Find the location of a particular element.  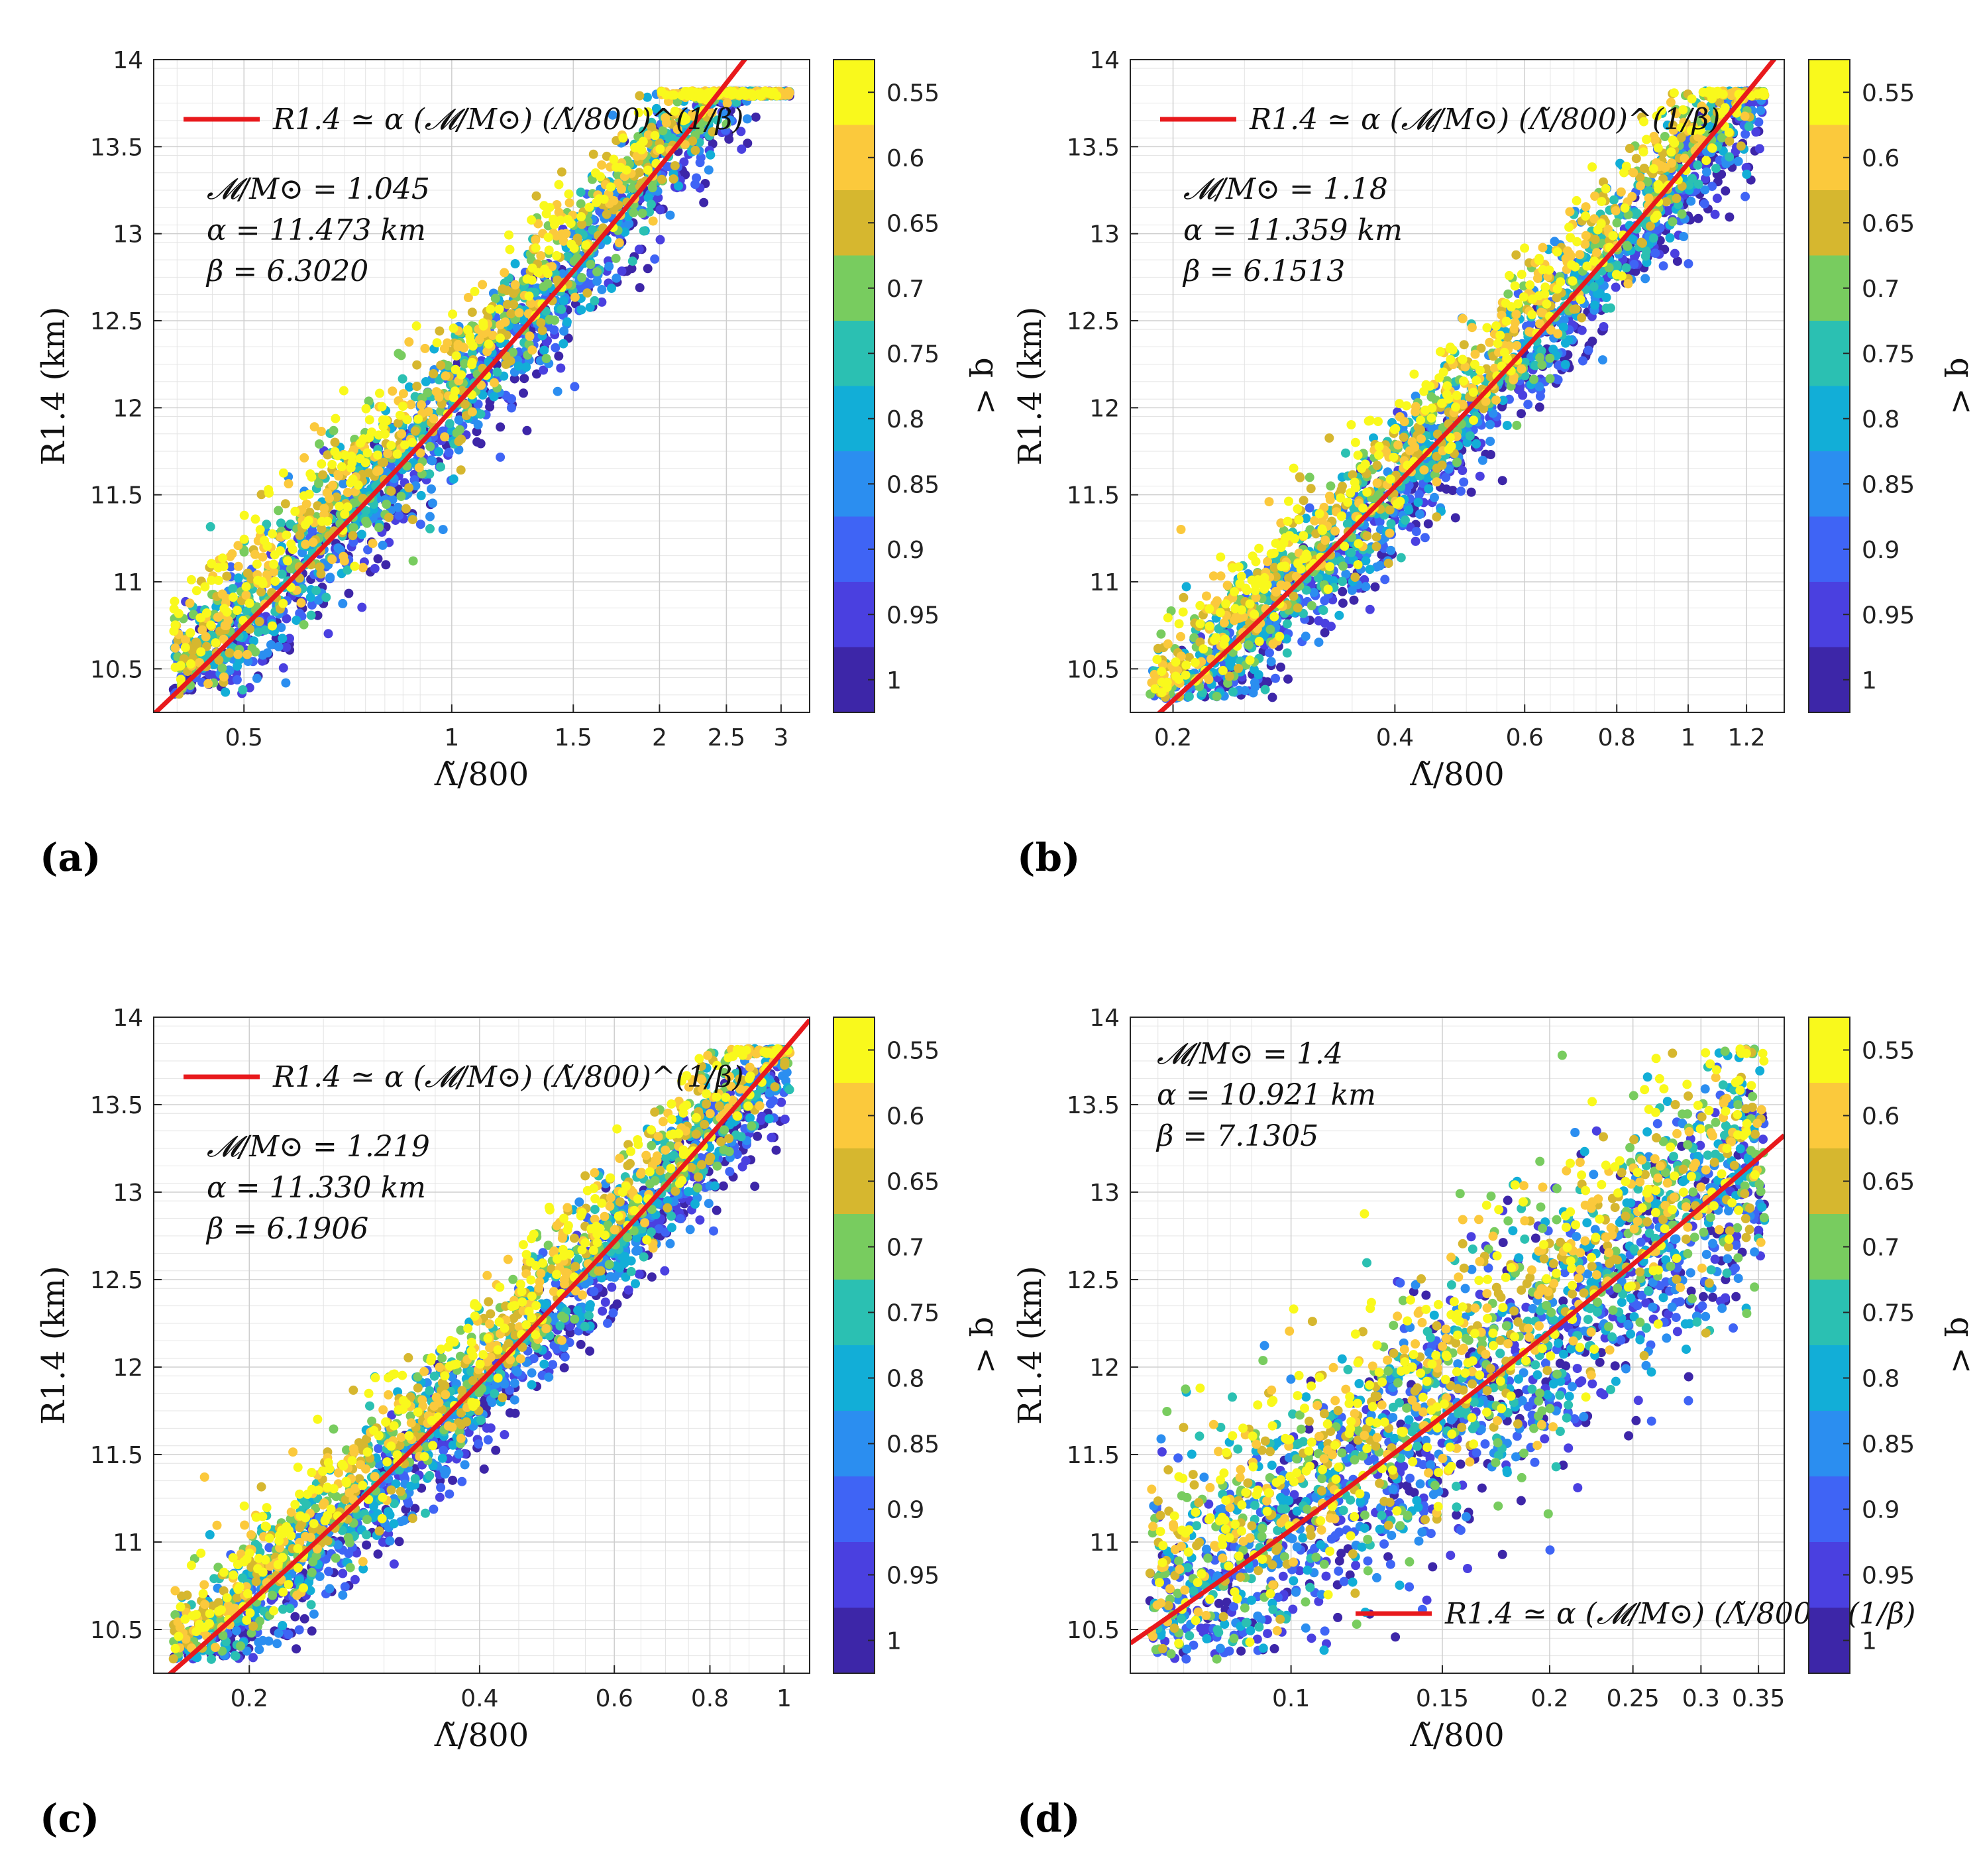

colorbar-segment is located at coordinates (854, 288).